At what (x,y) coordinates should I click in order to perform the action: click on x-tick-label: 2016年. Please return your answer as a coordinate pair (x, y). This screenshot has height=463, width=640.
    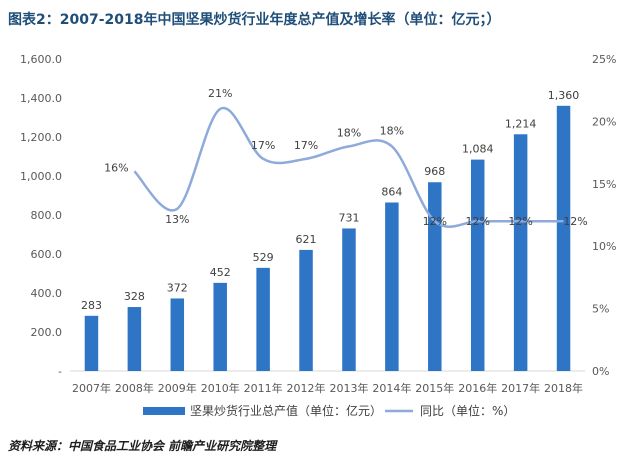
    Looking at the image, I should click on (477, 388).